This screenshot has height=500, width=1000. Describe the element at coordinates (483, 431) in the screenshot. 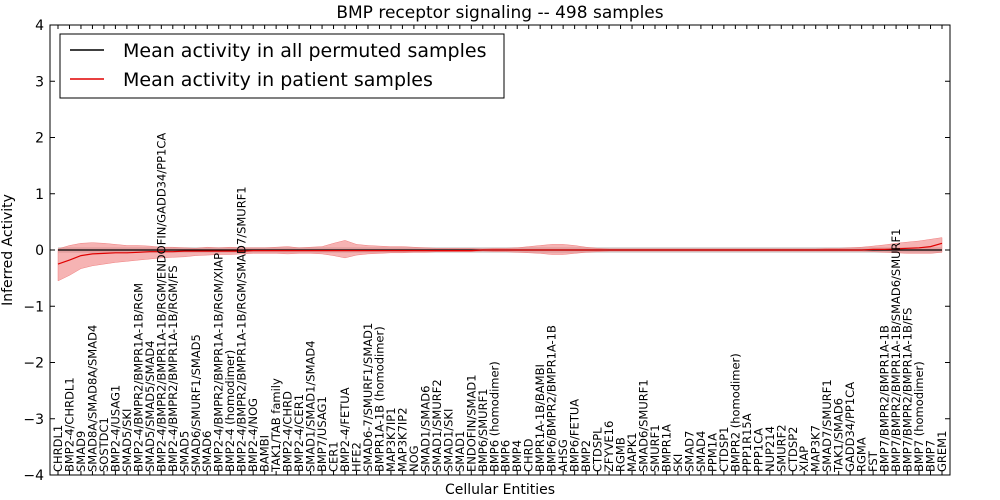

I see `x-tick-label: BMP6/SMURF1` at that location.